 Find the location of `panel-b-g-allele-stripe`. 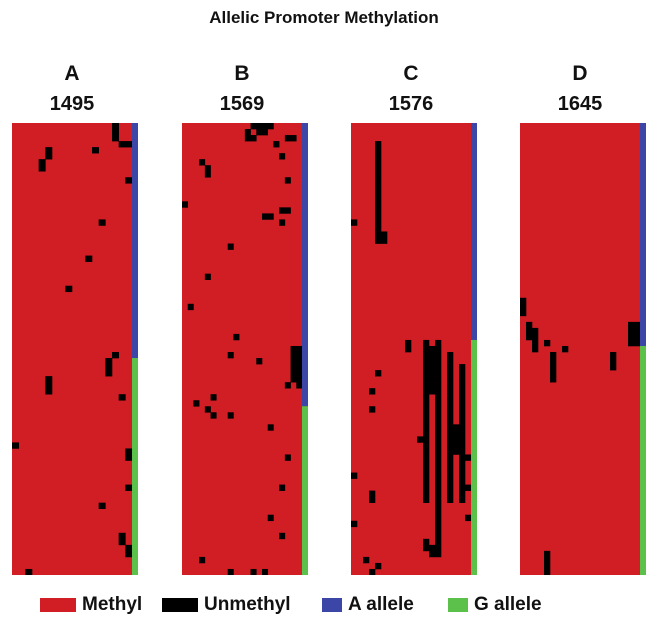

panel-b-g-allele-stripe is located at coordinates (305, 490).